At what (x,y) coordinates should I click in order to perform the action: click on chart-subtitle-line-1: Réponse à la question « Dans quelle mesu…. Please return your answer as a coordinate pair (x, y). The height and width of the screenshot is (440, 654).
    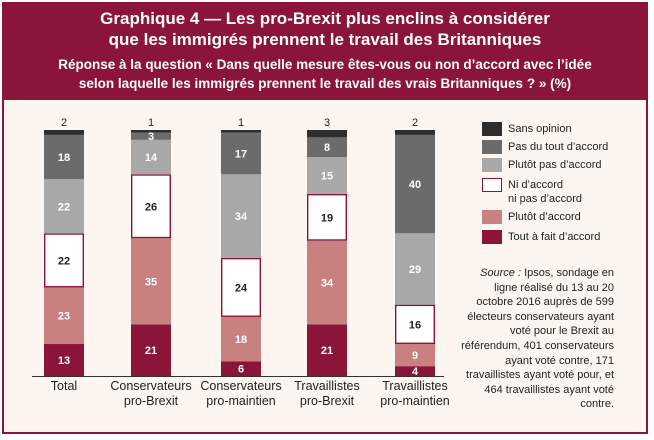
    Looking at the image, I should click on (325, 64).